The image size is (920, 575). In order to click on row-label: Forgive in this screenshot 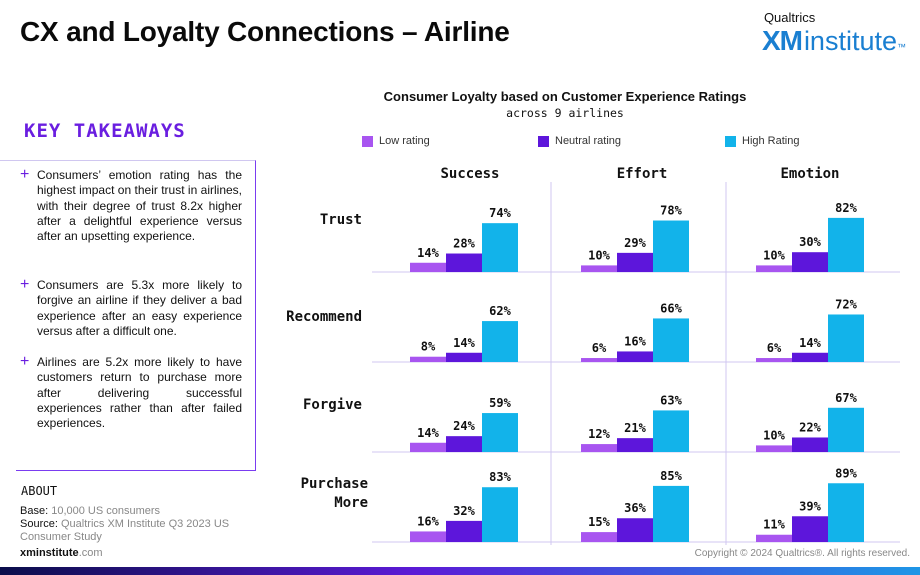, I will do `click(332, 405)`.